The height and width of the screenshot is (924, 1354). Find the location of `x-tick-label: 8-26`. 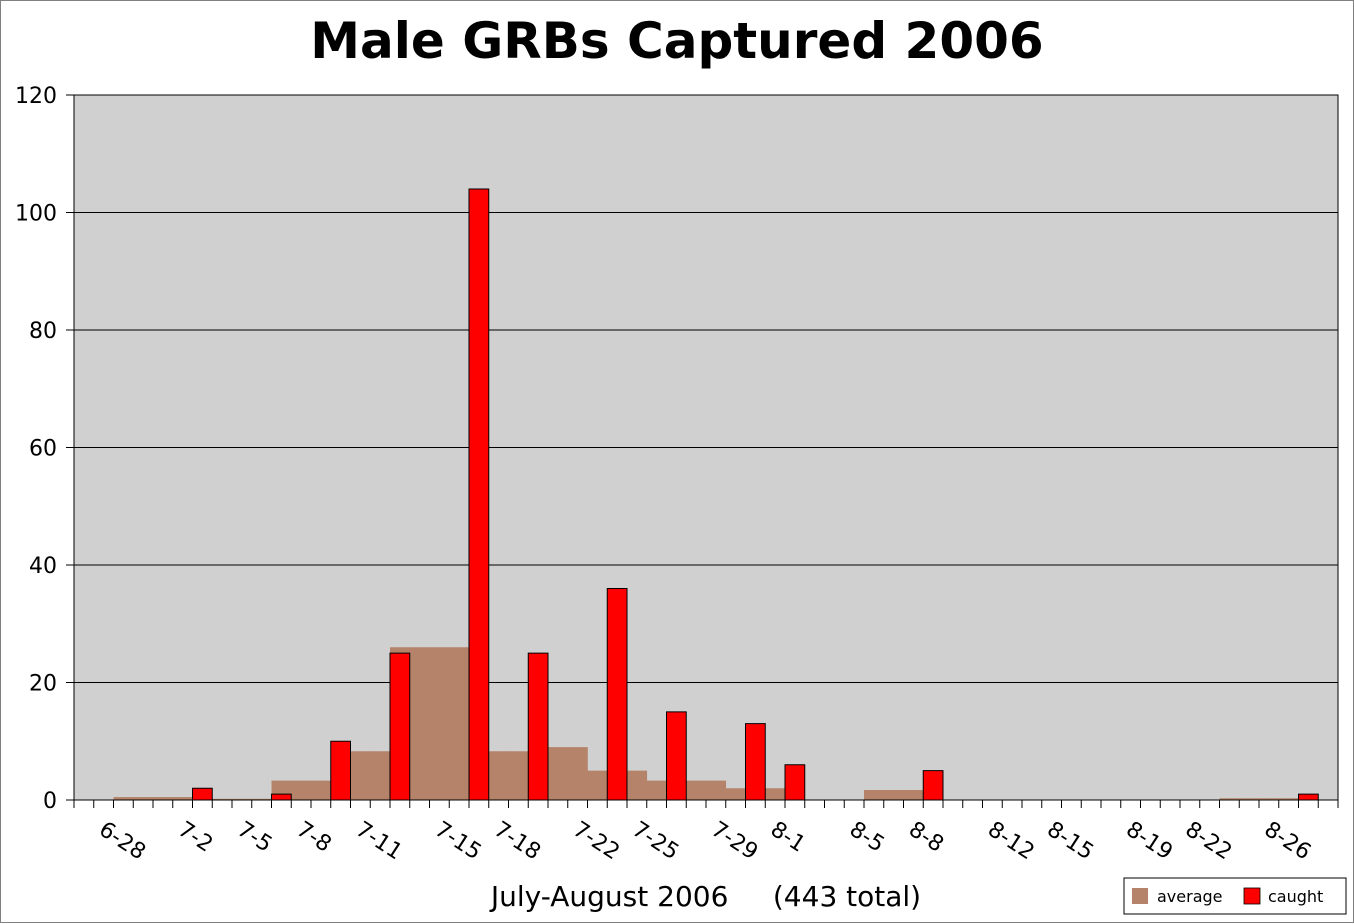

x-tick-label: 8-26 is located at coordinates (1287, 841).